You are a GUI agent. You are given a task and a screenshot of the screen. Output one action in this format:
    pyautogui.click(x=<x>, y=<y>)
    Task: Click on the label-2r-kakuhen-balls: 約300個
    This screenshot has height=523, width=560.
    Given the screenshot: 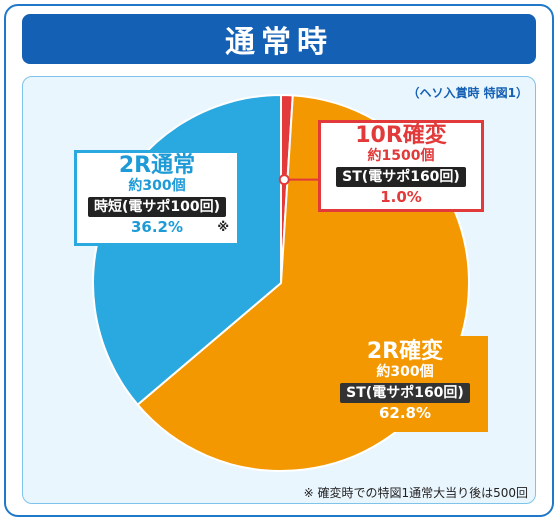 What is the action you would take?
    pyautogui.click(x=405, y=372)
    